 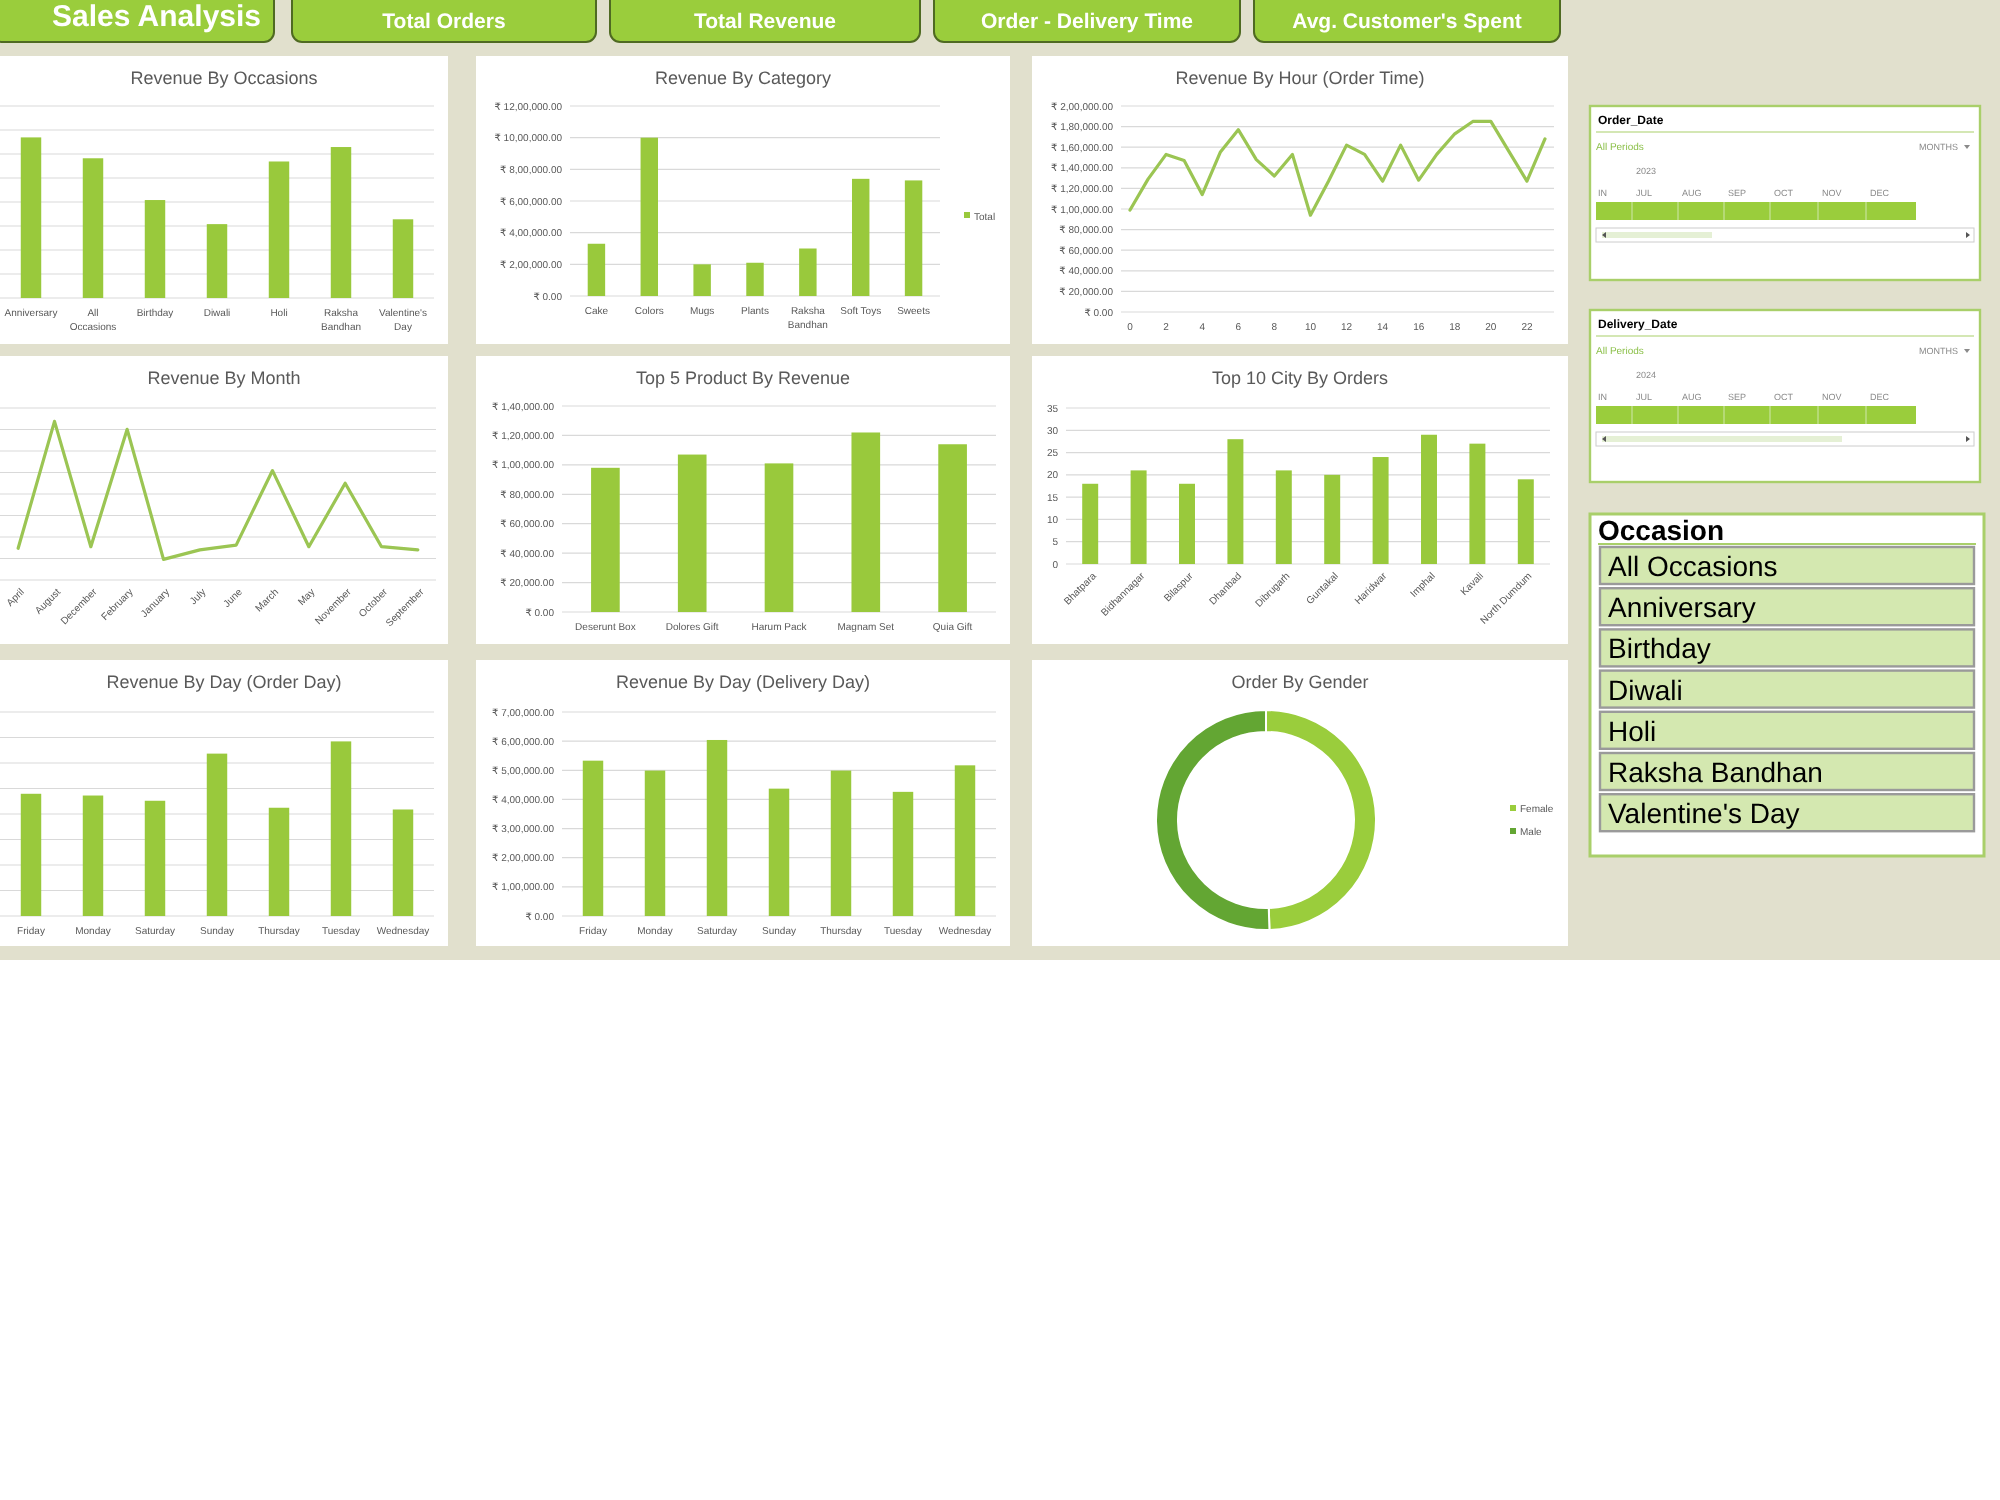 I want to click on text: Raksha Bandhan, so click(x=1715, y=772).